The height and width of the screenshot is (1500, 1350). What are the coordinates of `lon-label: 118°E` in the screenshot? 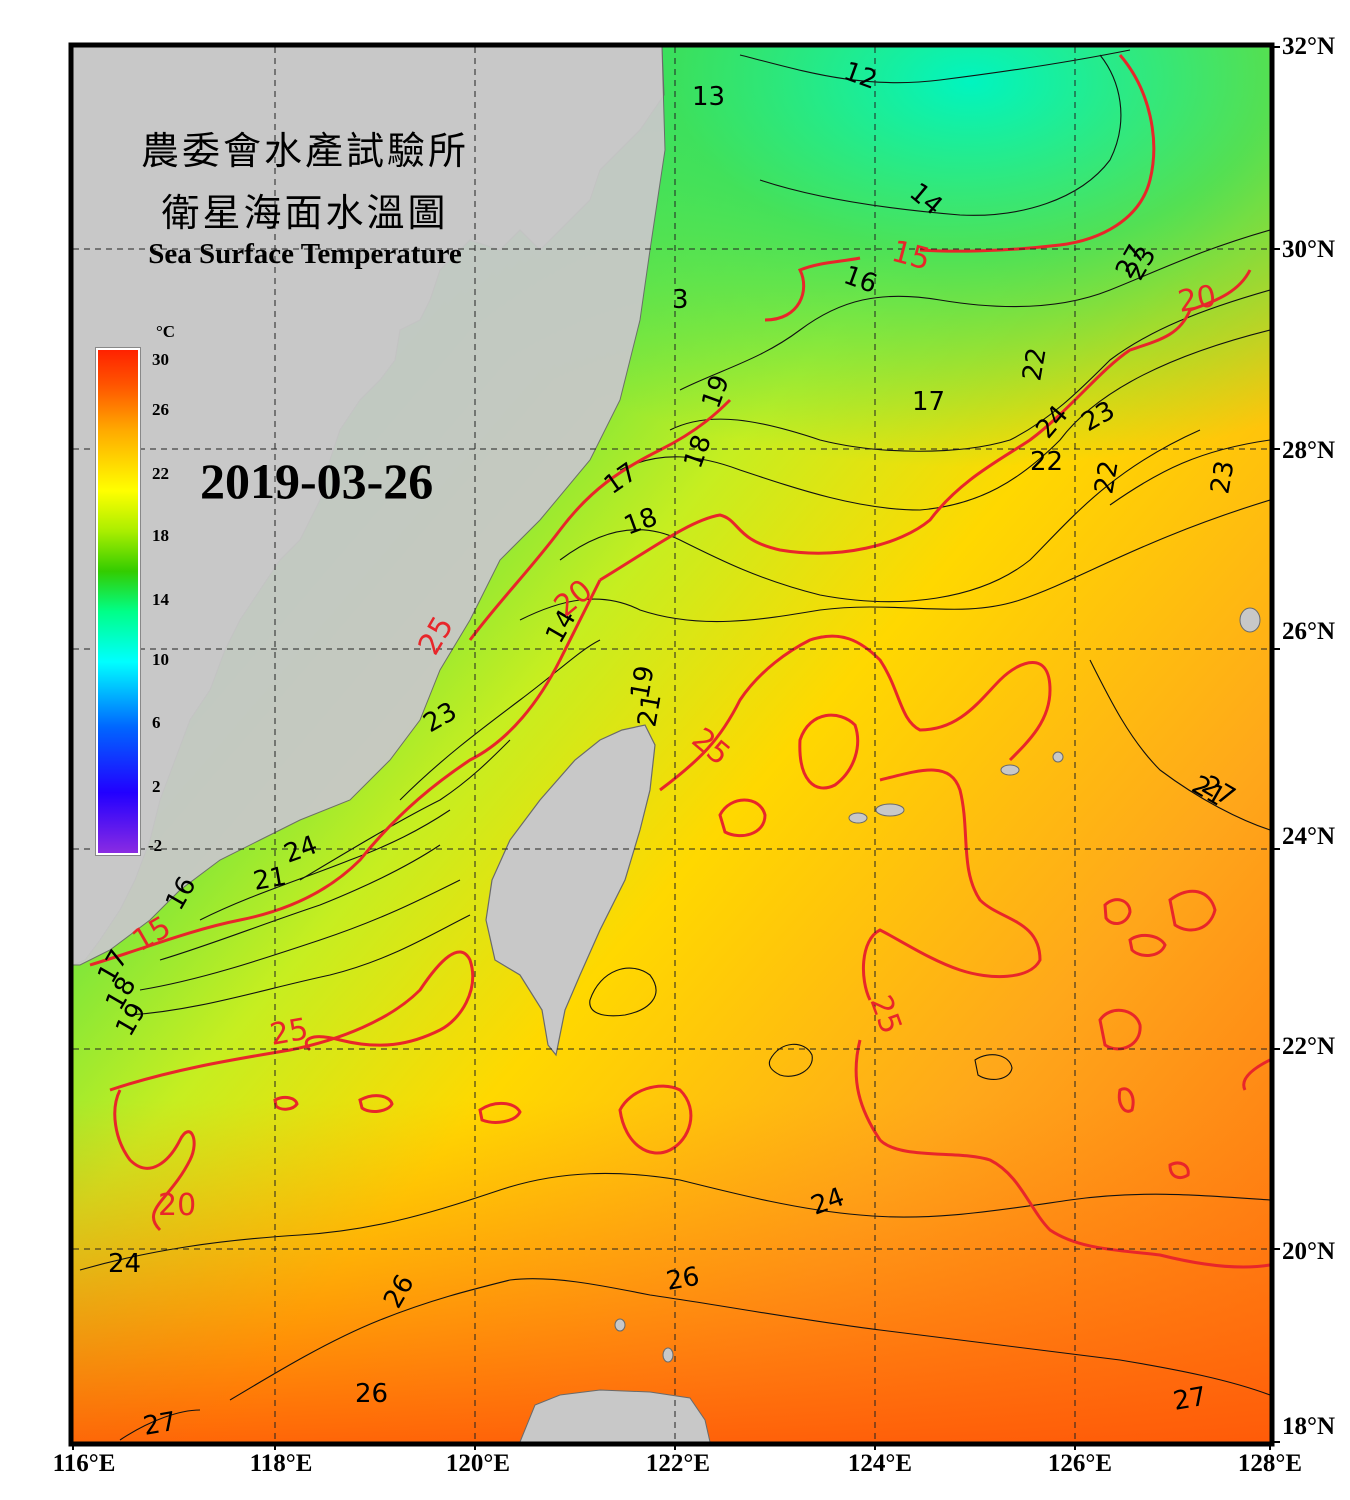 It's located at (281, 1463).